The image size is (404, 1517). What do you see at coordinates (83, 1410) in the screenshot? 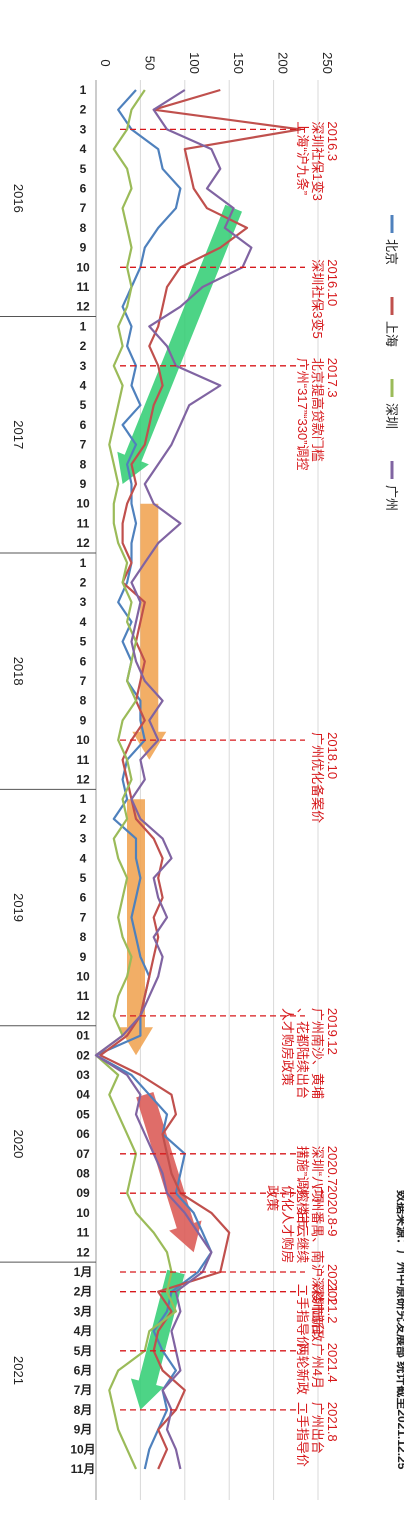
I see `month-label: 8月` at bounding box center [83, 1410].